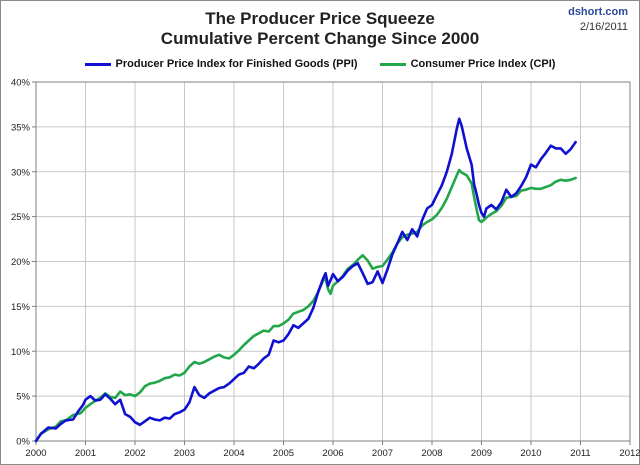  Describe the element at coordinates (598, 12) in the screenshot. I see `watermark-site: dshort.com` at that location.